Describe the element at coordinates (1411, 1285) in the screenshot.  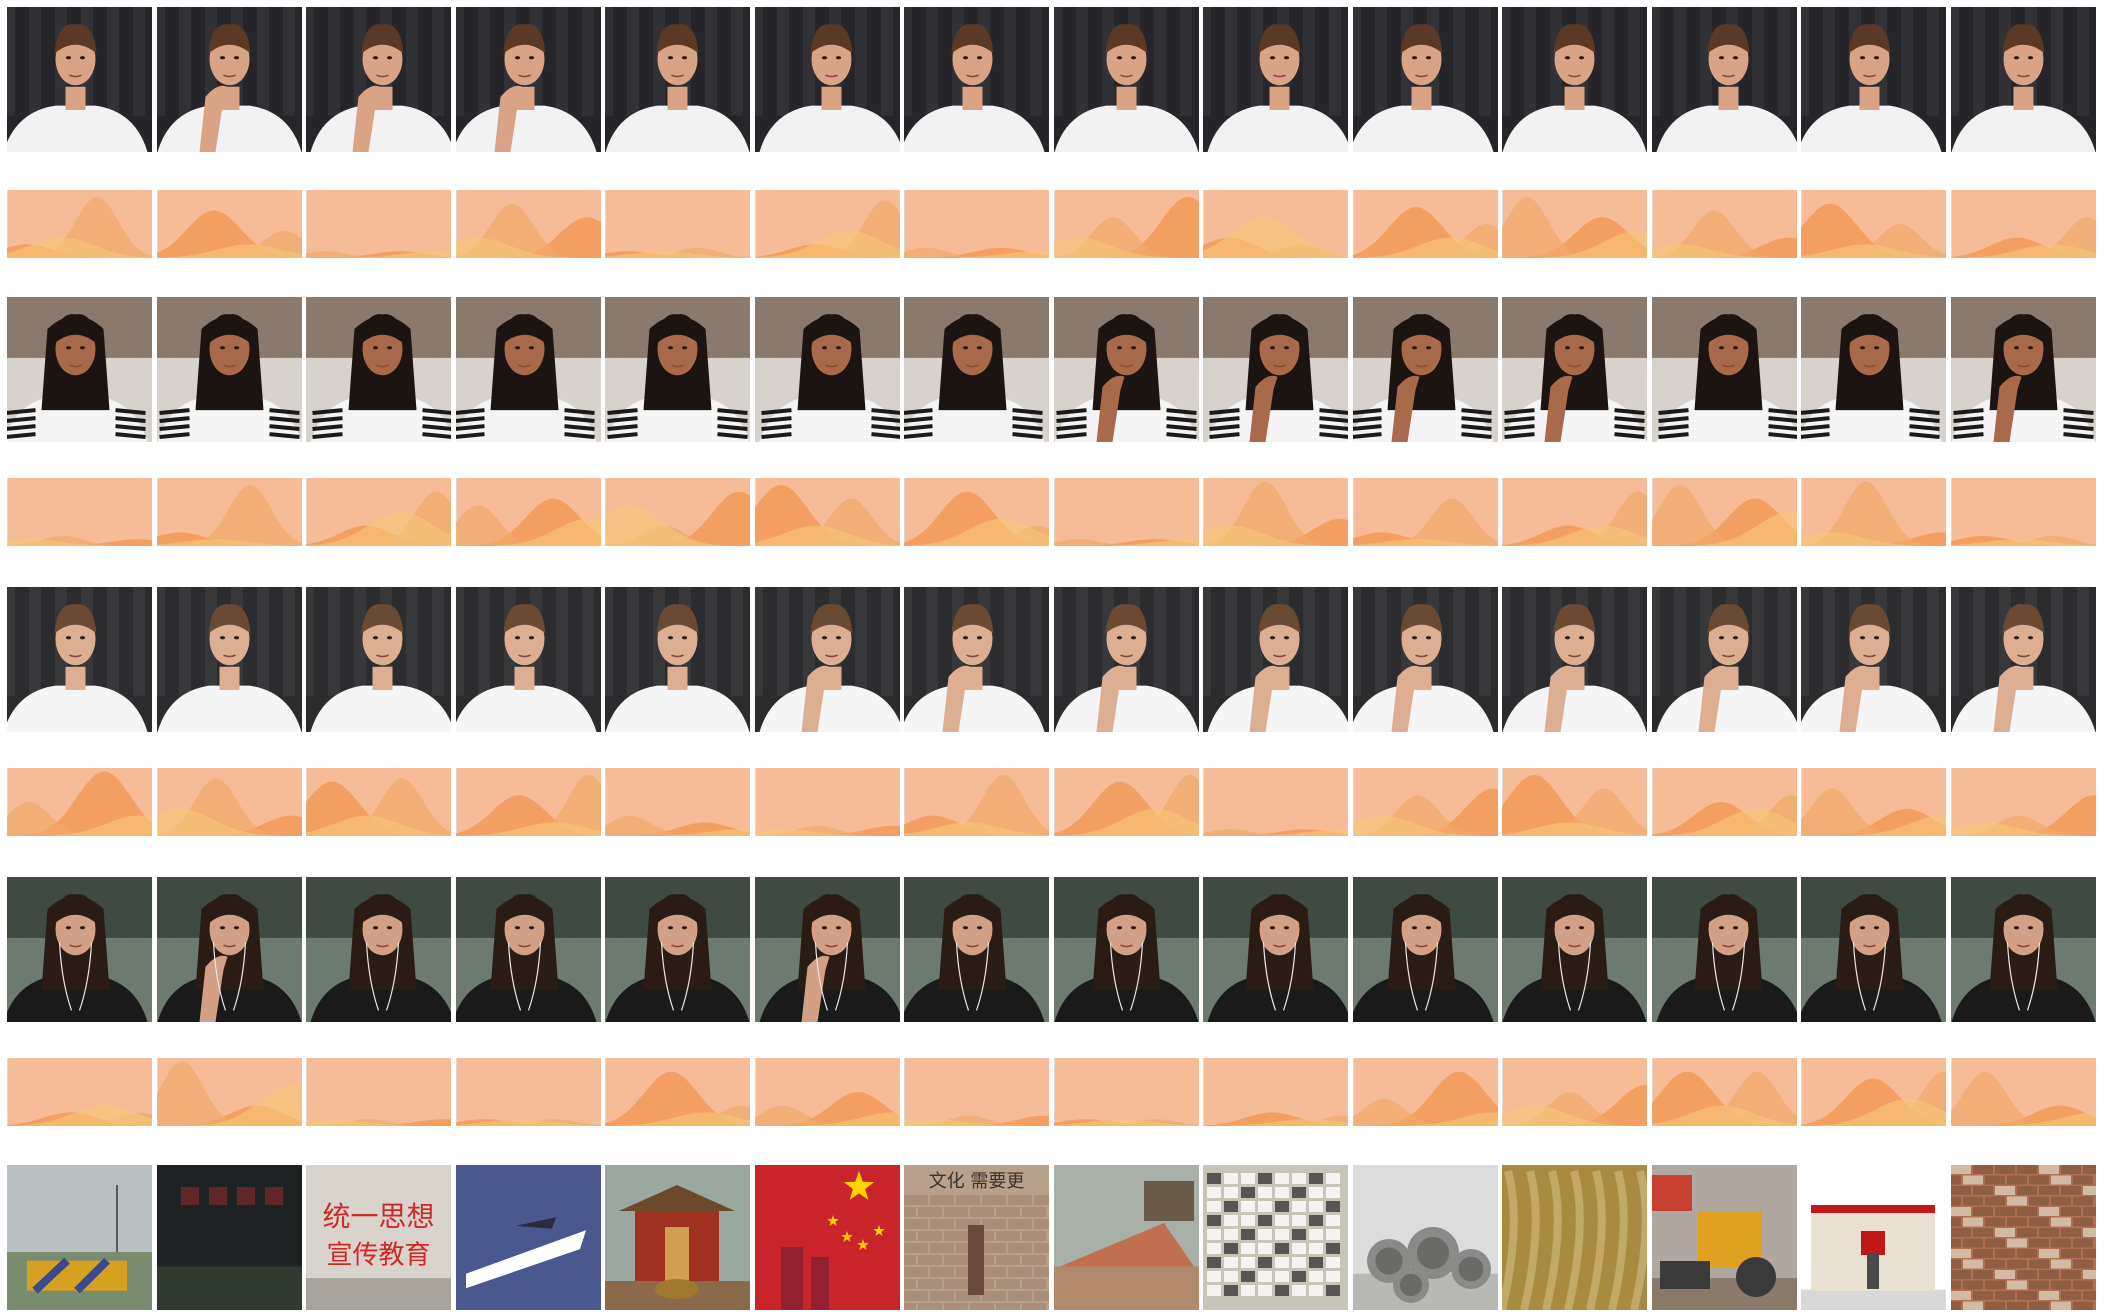
I see `pipe-opening` at that location.